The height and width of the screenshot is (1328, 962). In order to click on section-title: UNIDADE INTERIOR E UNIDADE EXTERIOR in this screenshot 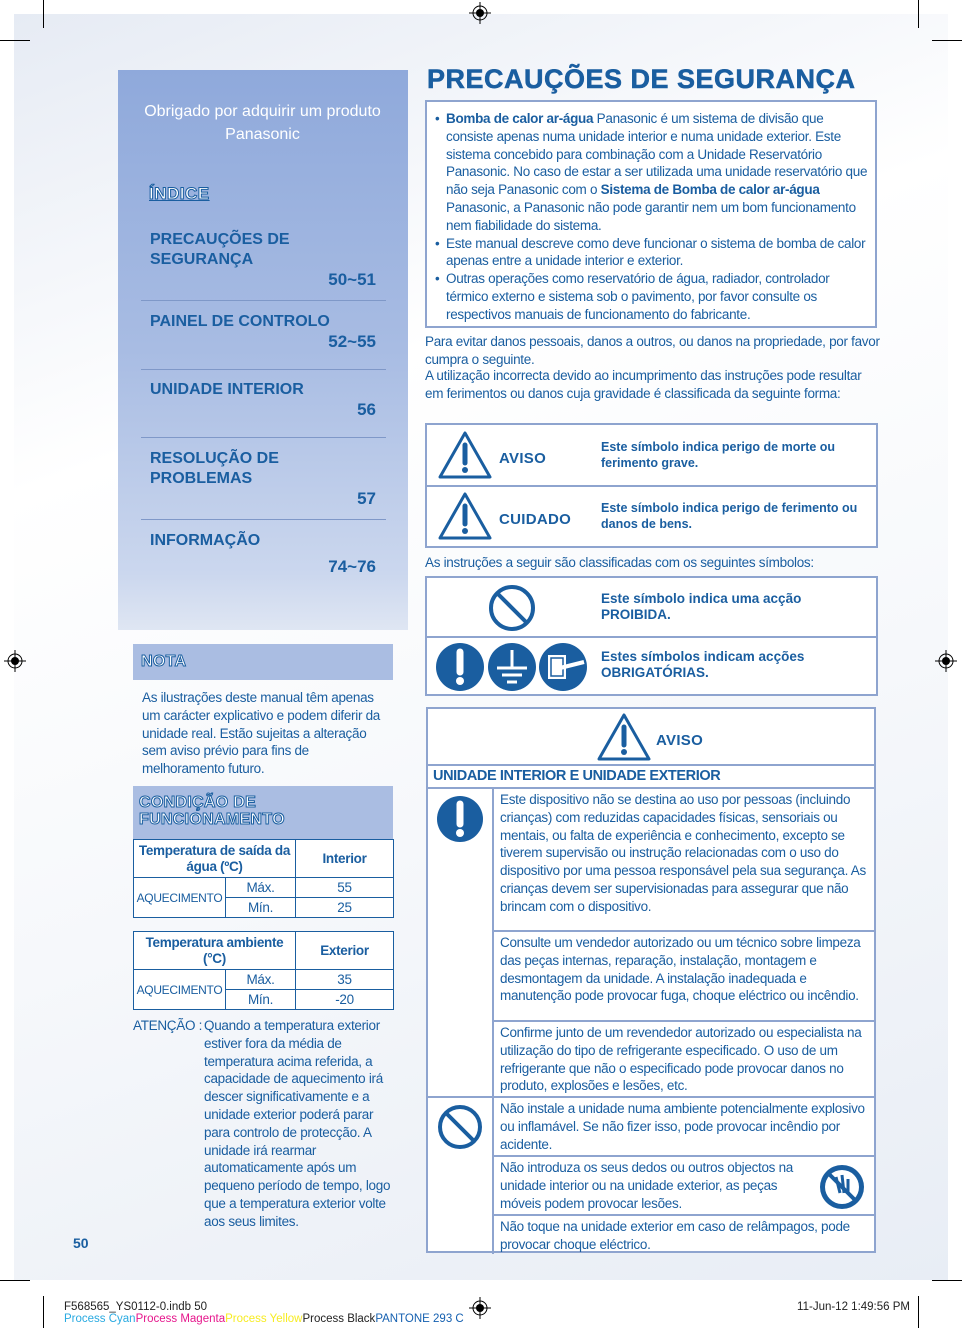, I will do `click(577, 776)`.